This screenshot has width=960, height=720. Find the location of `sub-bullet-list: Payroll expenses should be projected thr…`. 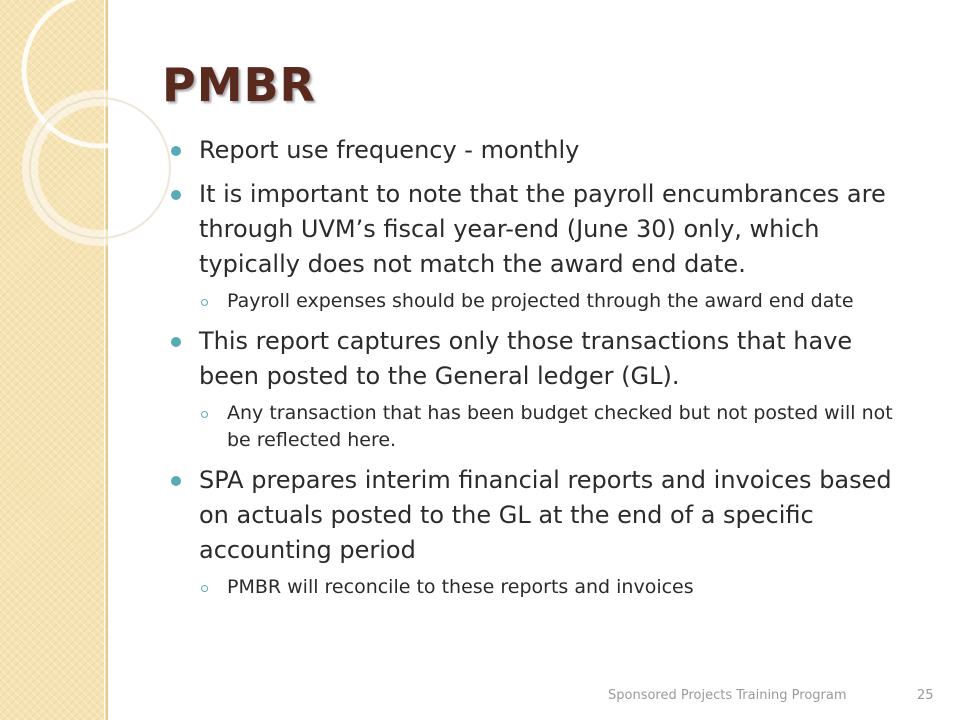

sub-bullet-list: Payroll expenses should be projected thr… is located at coordinates (554, 301).